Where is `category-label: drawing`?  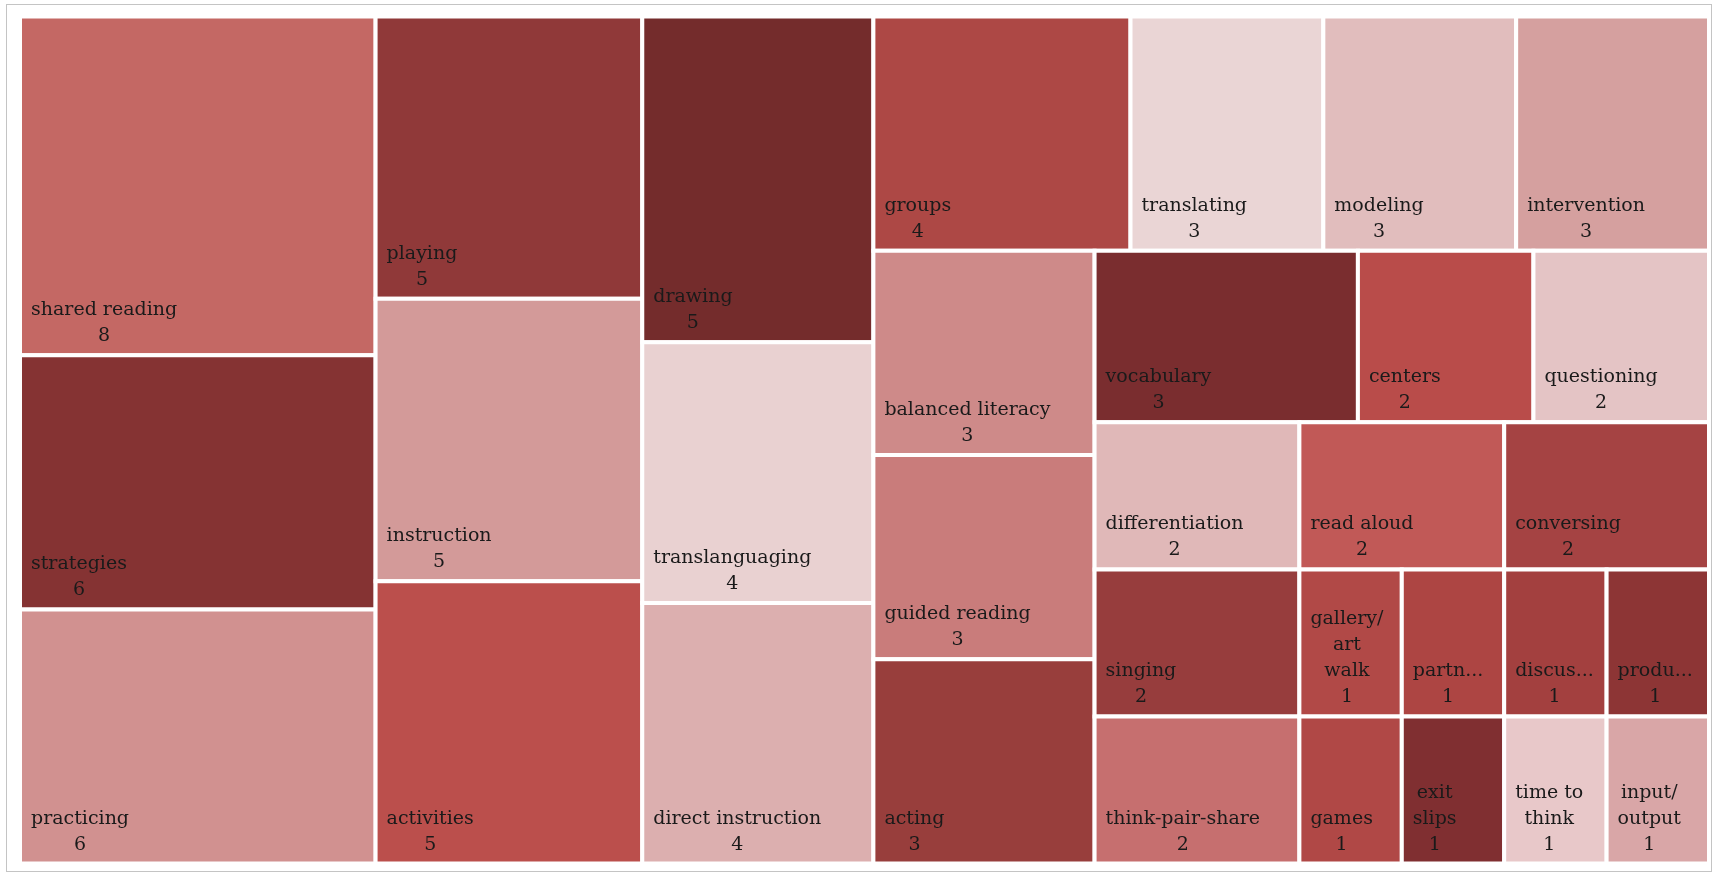 category-label: drawing is located at coordinates (693, 295).